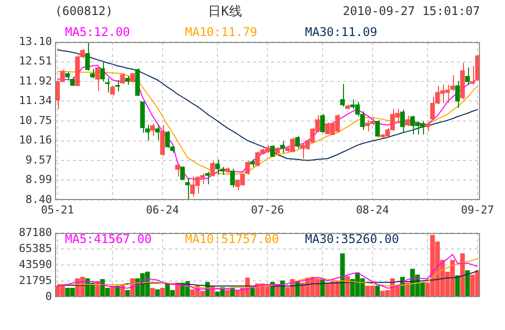 The height and width of the screenshot is (330, 505). What do you see at coordinates (35, 280) in the screenshot?
I see `y-tick-label: 21795` at bounding box center [35, 280].